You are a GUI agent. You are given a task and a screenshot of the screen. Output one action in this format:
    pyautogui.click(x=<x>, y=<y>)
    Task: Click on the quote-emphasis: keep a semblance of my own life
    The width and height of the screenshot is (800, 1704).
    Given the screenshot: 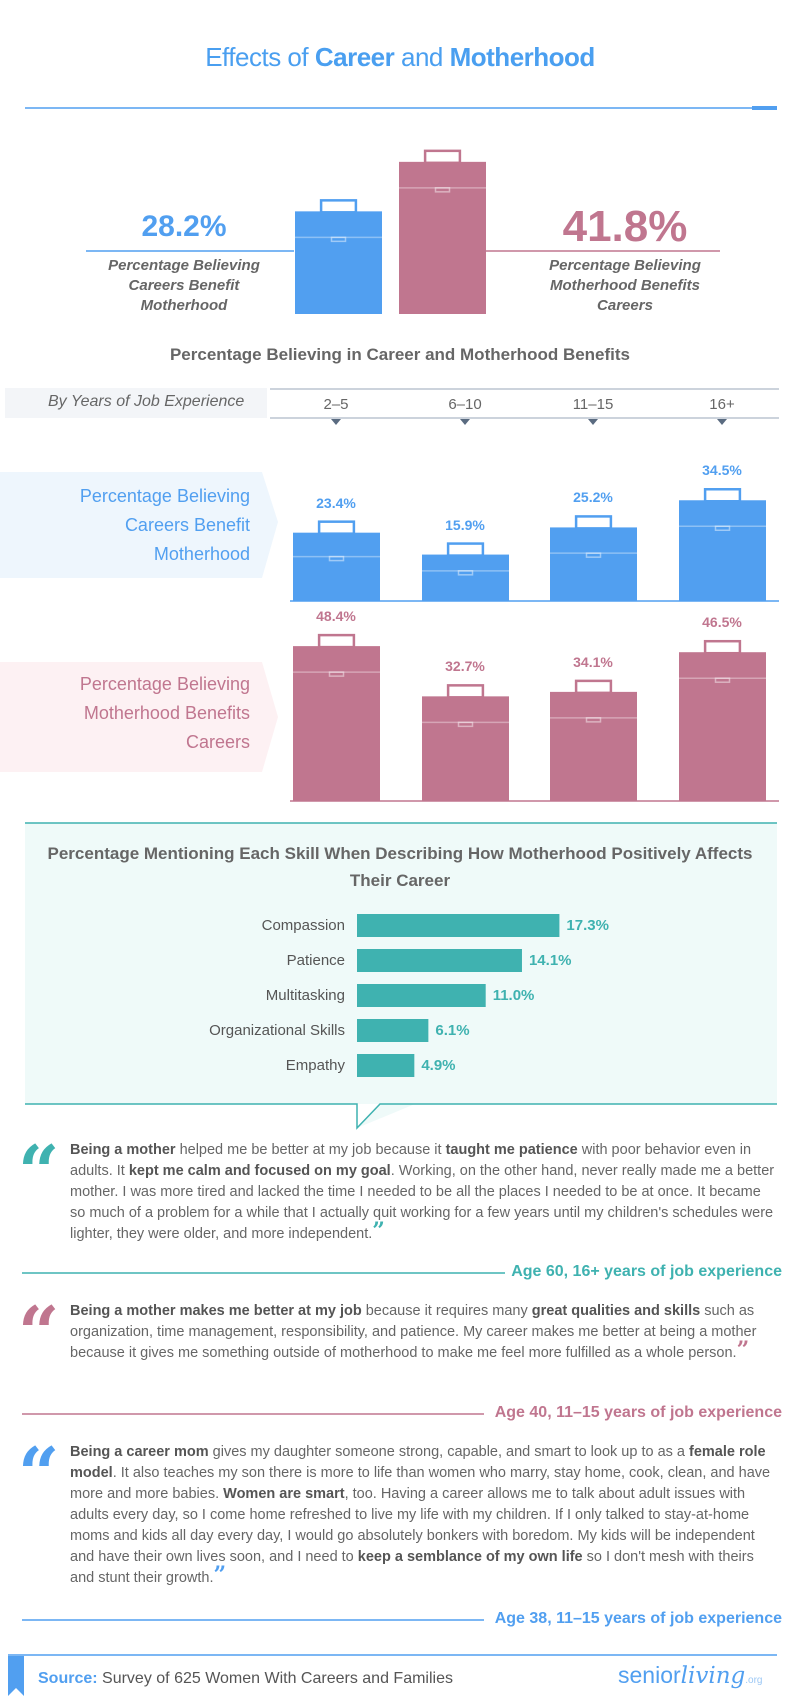 What is the action you would take?
    pyautogui.click(x=470, y=1557)
    